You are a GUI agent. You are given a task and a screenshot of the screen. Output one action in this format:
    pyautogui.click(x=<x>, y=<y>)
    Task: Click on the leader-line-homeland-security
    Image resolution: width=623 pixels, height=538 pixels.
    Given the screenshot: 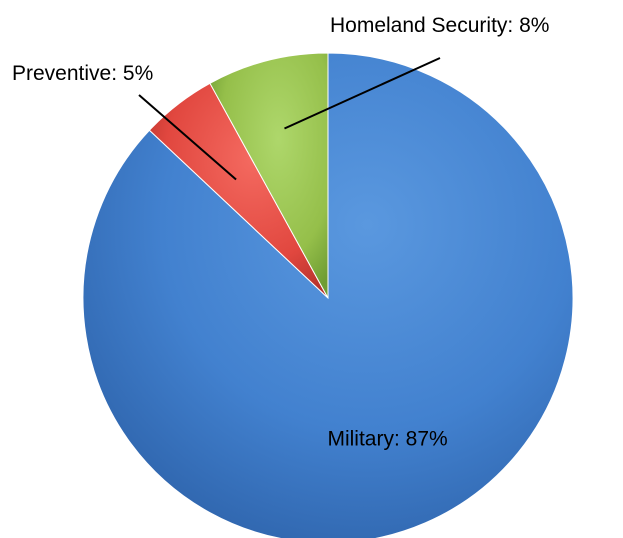 What is the action you would take?
    pyautogui.click(x=362, y=93)
    